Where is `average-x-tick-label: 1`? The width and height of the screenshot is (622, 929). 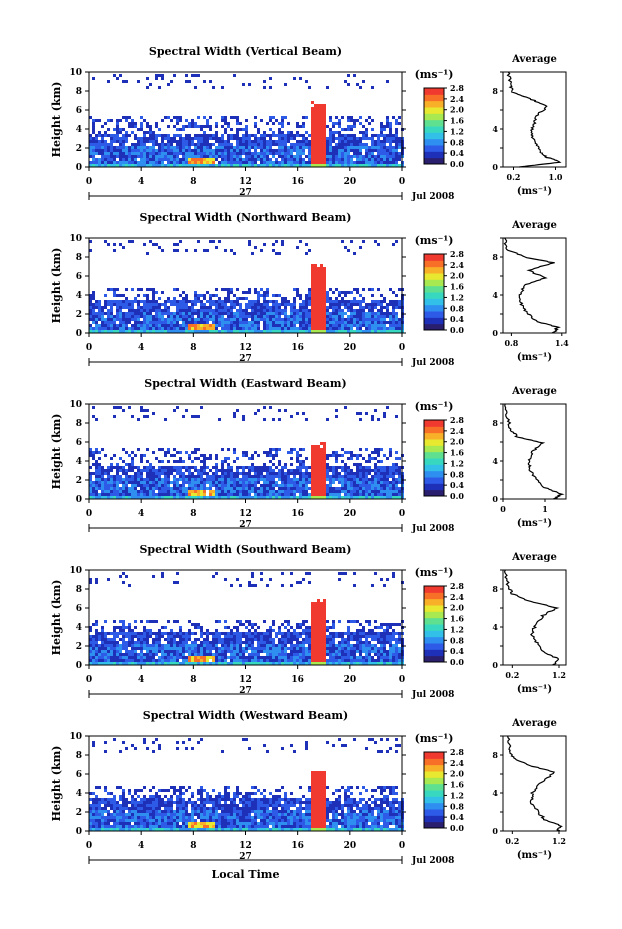 average-x-tick-label: 1 is located at coordinates (545, 509).